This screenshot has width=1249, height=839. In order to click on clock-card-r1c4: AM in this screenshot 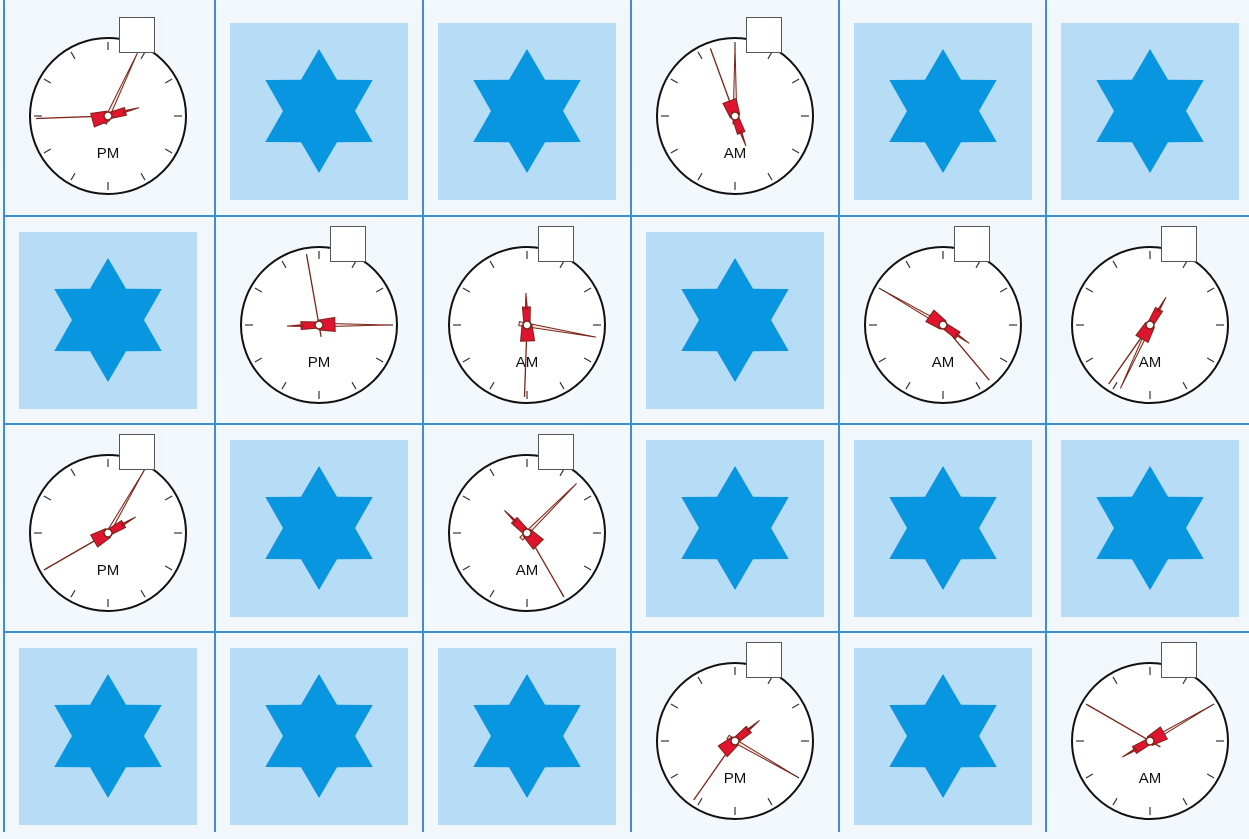, I will do `click(723, 102)`.